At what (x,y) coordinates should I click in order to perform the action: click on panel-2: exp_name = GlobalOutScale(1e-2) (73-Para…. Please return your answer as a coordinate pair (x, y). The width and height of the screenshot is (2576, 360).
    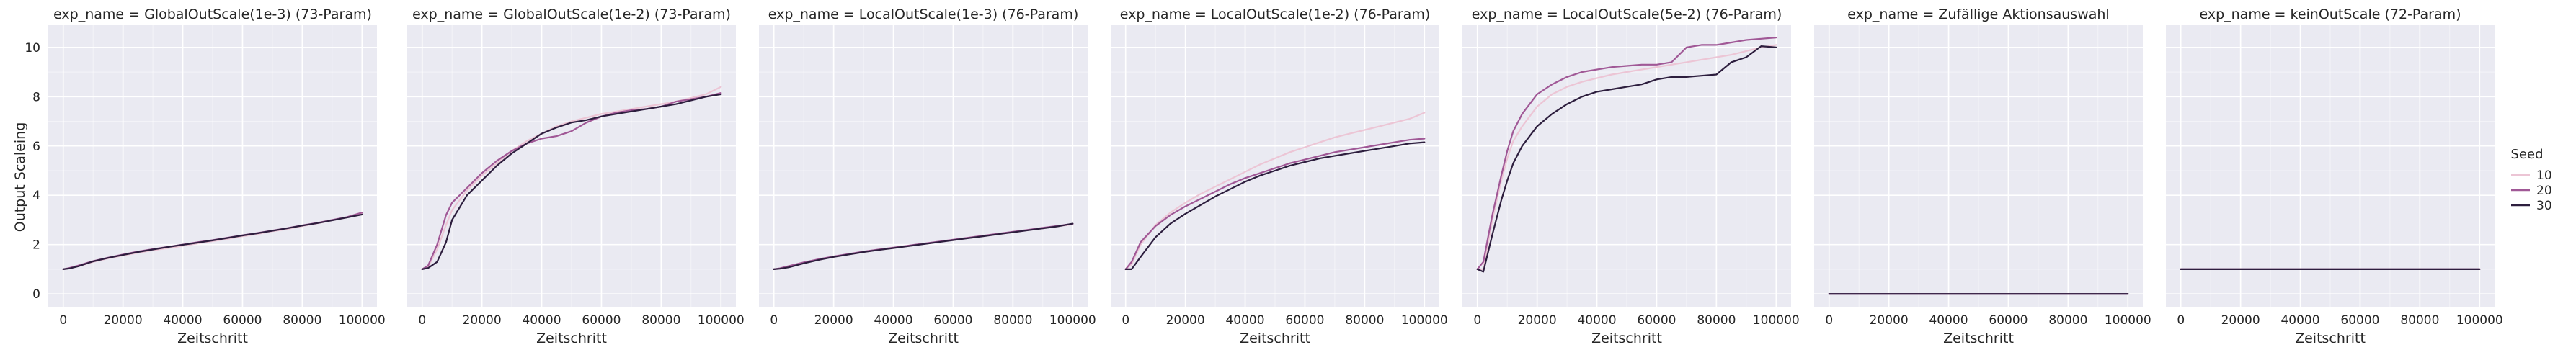
    Looking at the image, I should click on (576, 176).